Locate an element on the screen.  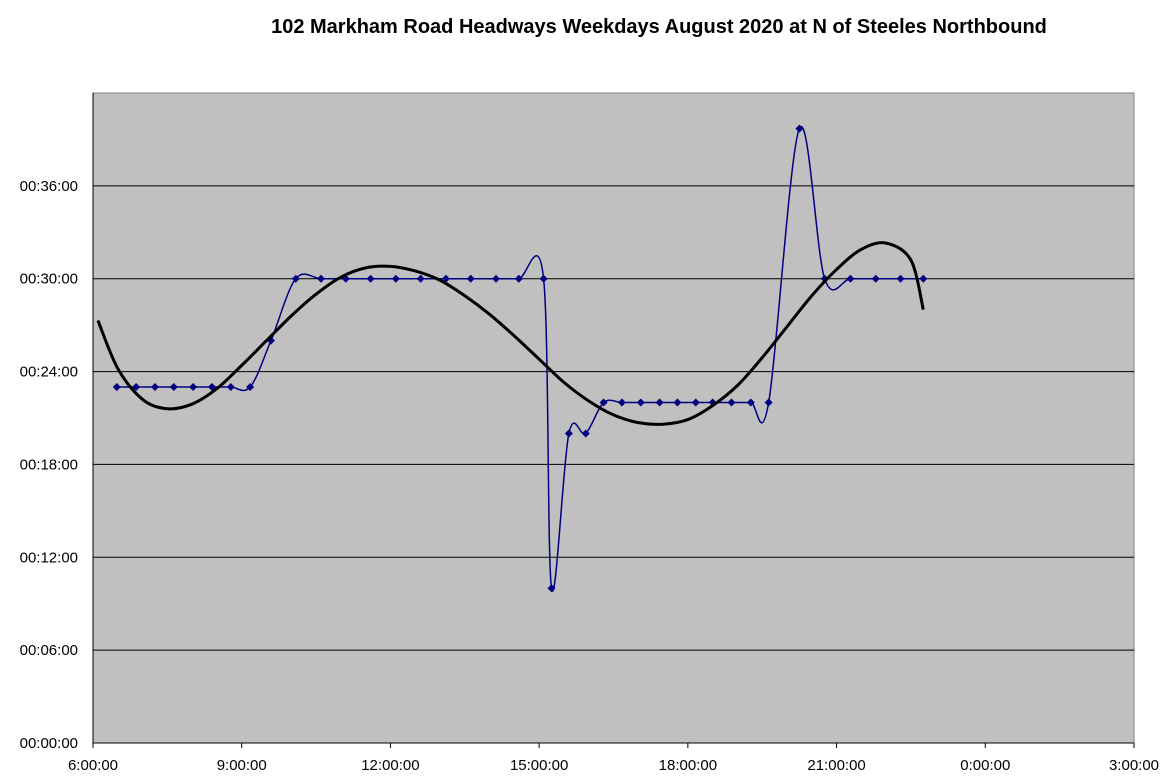
x-tick-label: 9:00:00 is located at coordinates (242, 765).